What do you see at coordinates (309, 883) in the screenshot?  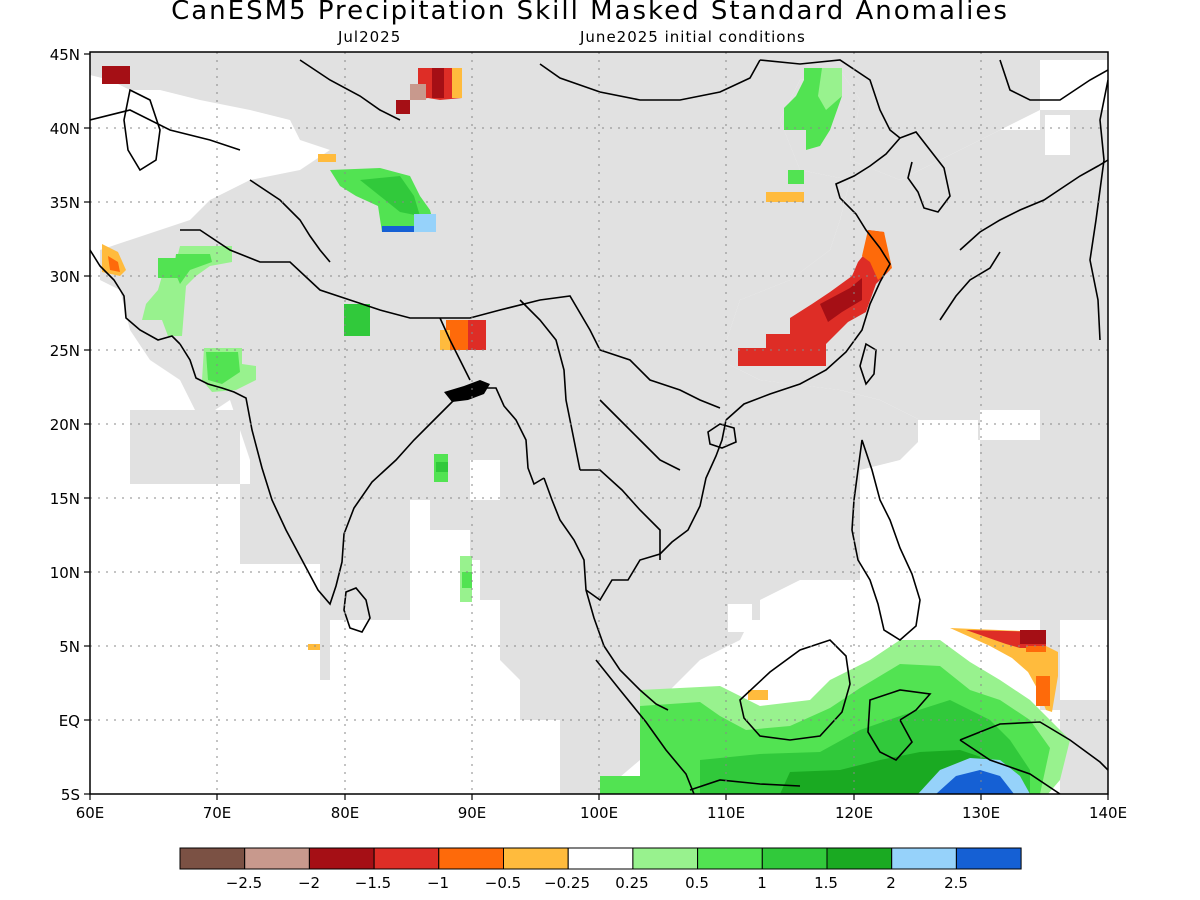 I see `colorbar-label: −2` at bounding box center [309, 883].